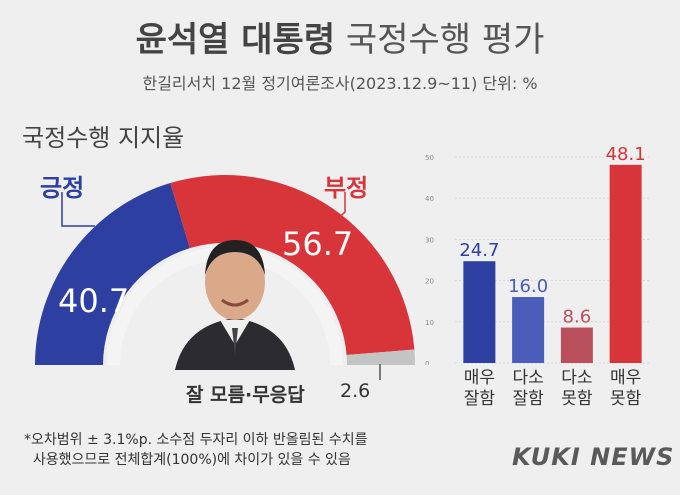 This screenshot has width=680, height=495. I want to click on bar-value-label: 24.7, so click(479, 250).